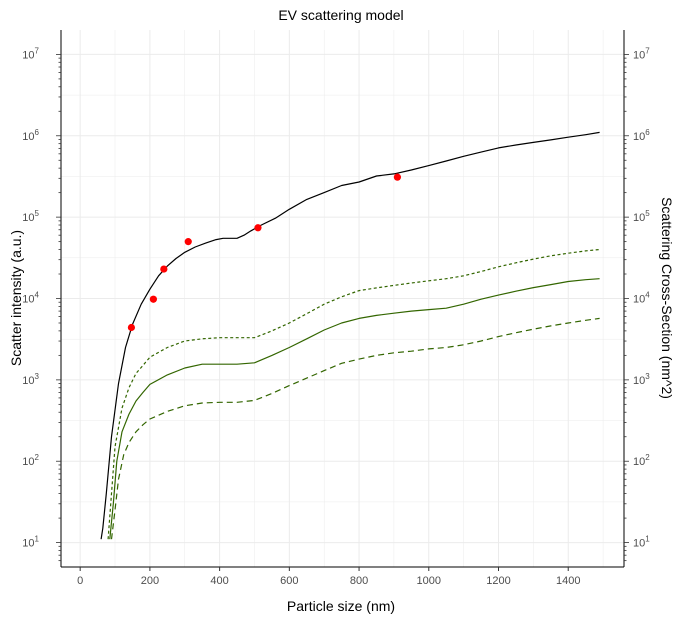 The image size is (690, 622). I want to click on secondary-y-tick-label: 10³, so click(641, 379).